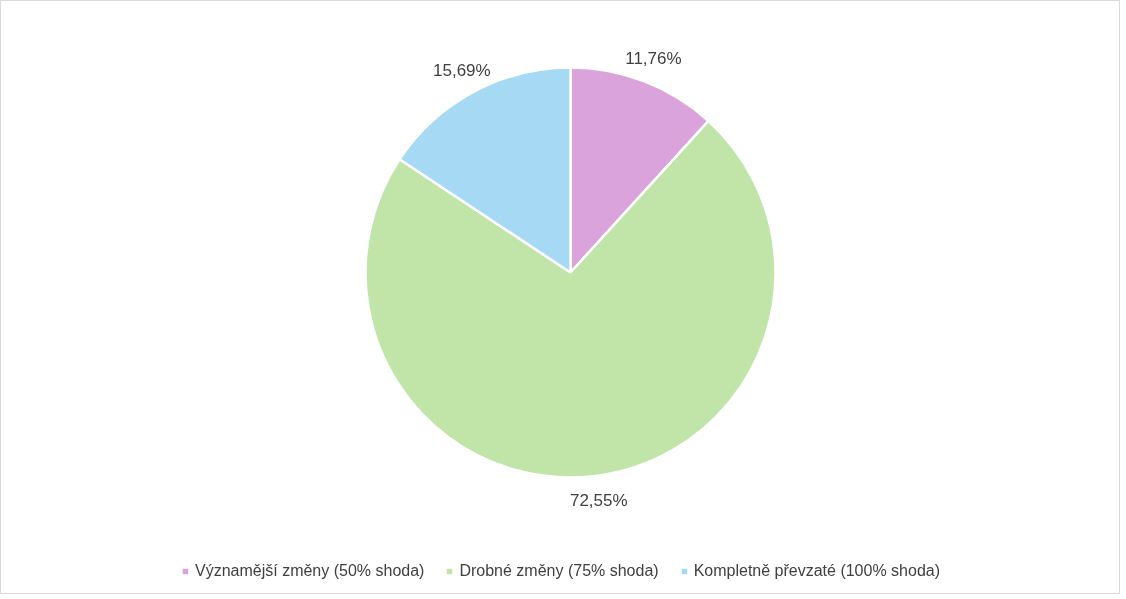 Image resolution: width=1126 pixels, height=599 pixels. What do you see at coordinates (559, 571) in the screenshot?
I see `legend-label: Drobné změny (75% shoda)` at bounding box center [559, 571].